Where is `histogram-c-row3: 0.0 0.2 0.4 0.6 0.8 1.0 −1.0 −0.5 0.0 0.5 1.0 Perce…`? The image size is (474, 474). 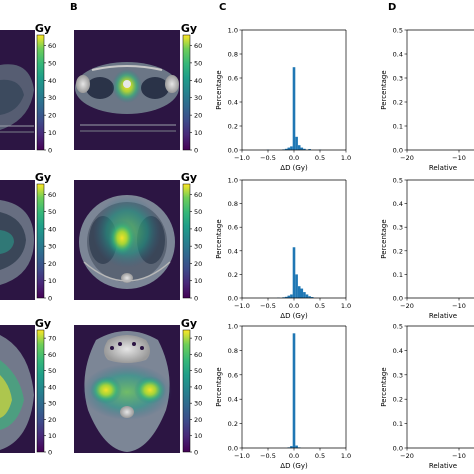
histogram-c-row3: 0.0 0.2 0.4 0.6 0.8 1.0 −1.0 −0.5 0.0 0.5 1.0 Perce… is located at coordinates (283, 397).